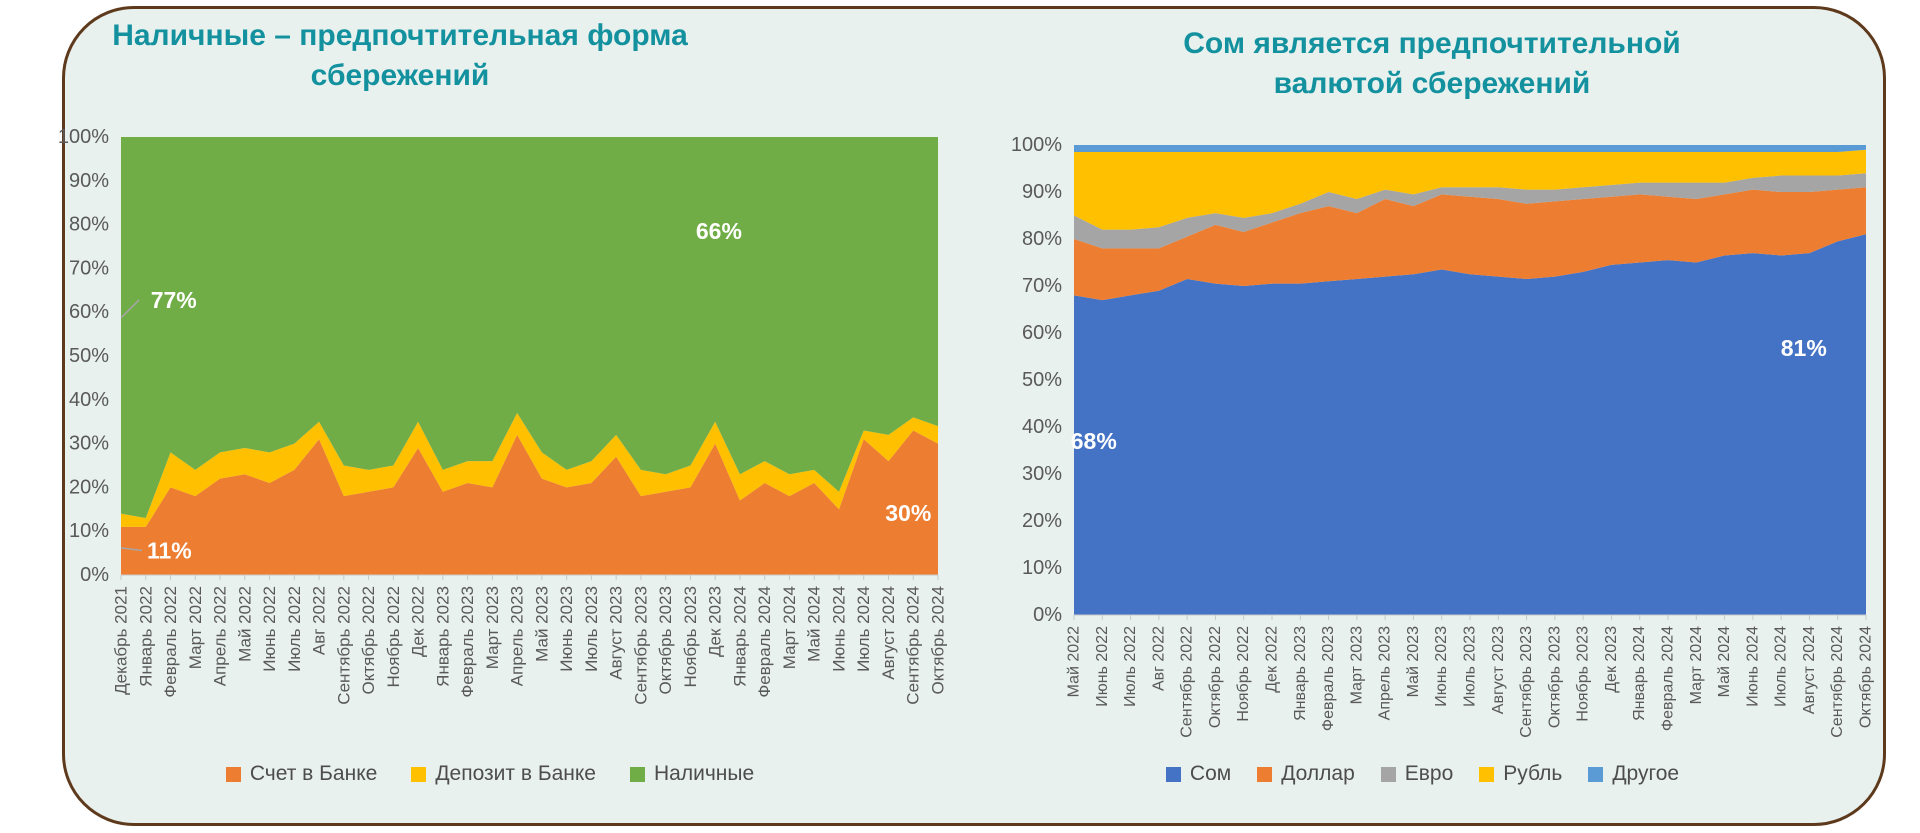  Describe the element at coordinates (515, 773) in the screenshot. I see `legend-label: Депозит в Банке` at that location.